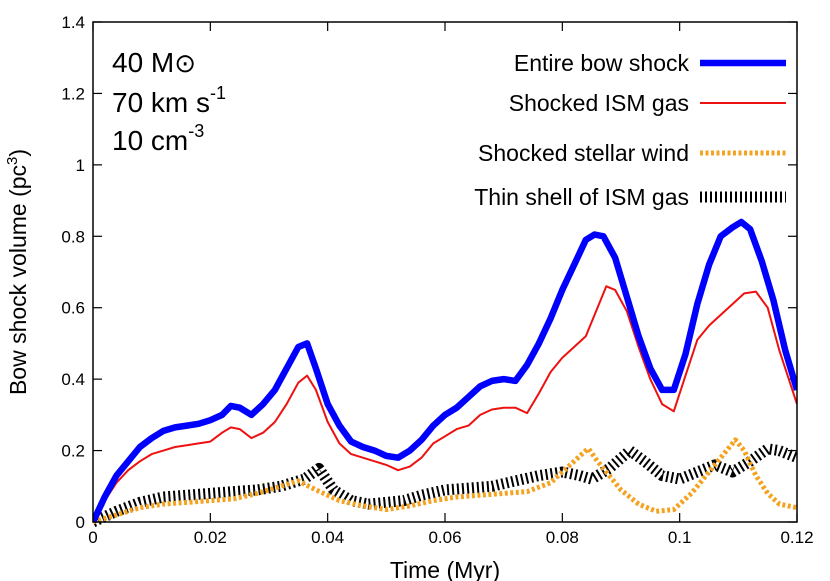 This screenshot has height=581, width=830. Describe the element at coordinates (680, 537) in the screenshot. I see `x-tick-label: 0.1` at that location.